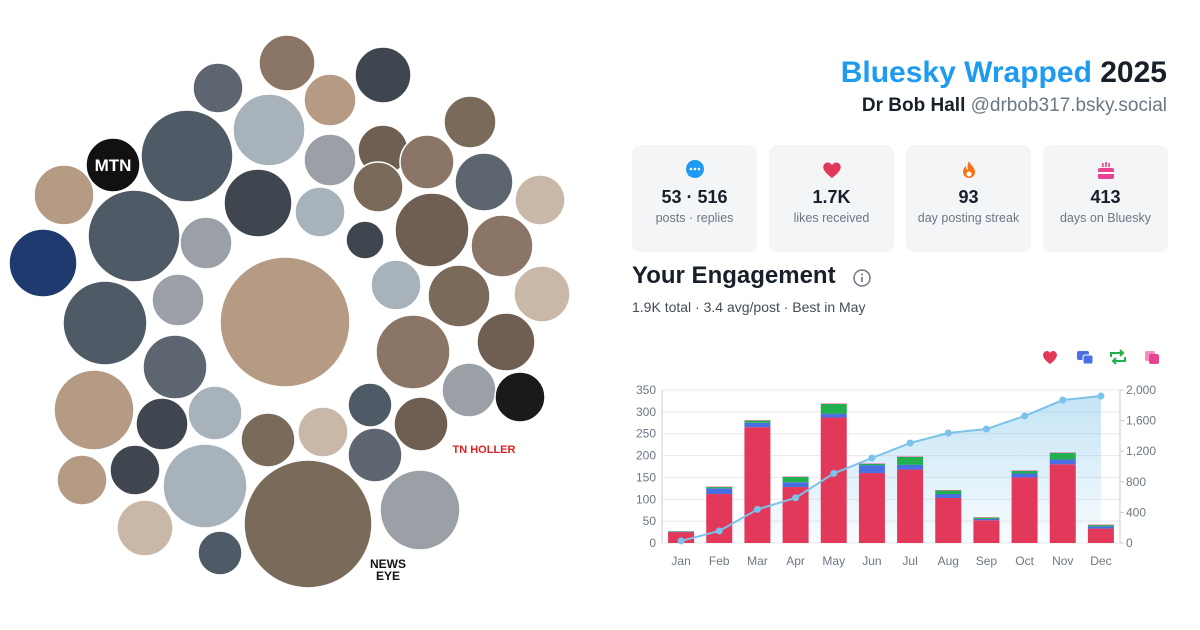  Describe the element at coordinates (1024, 561) in the screenshot. I see `x-tick-label: Oct` at that location.